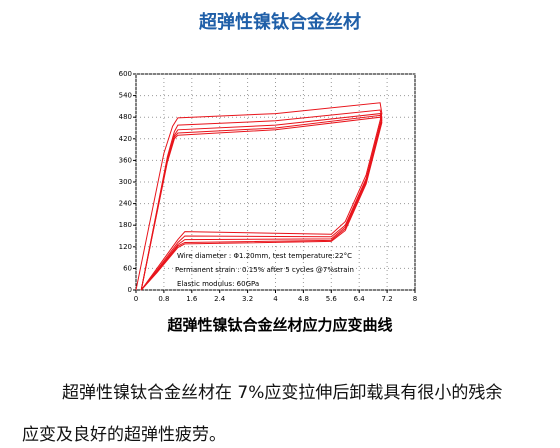  I want to click on x-tick-label: 5.6, so click(332, 299).